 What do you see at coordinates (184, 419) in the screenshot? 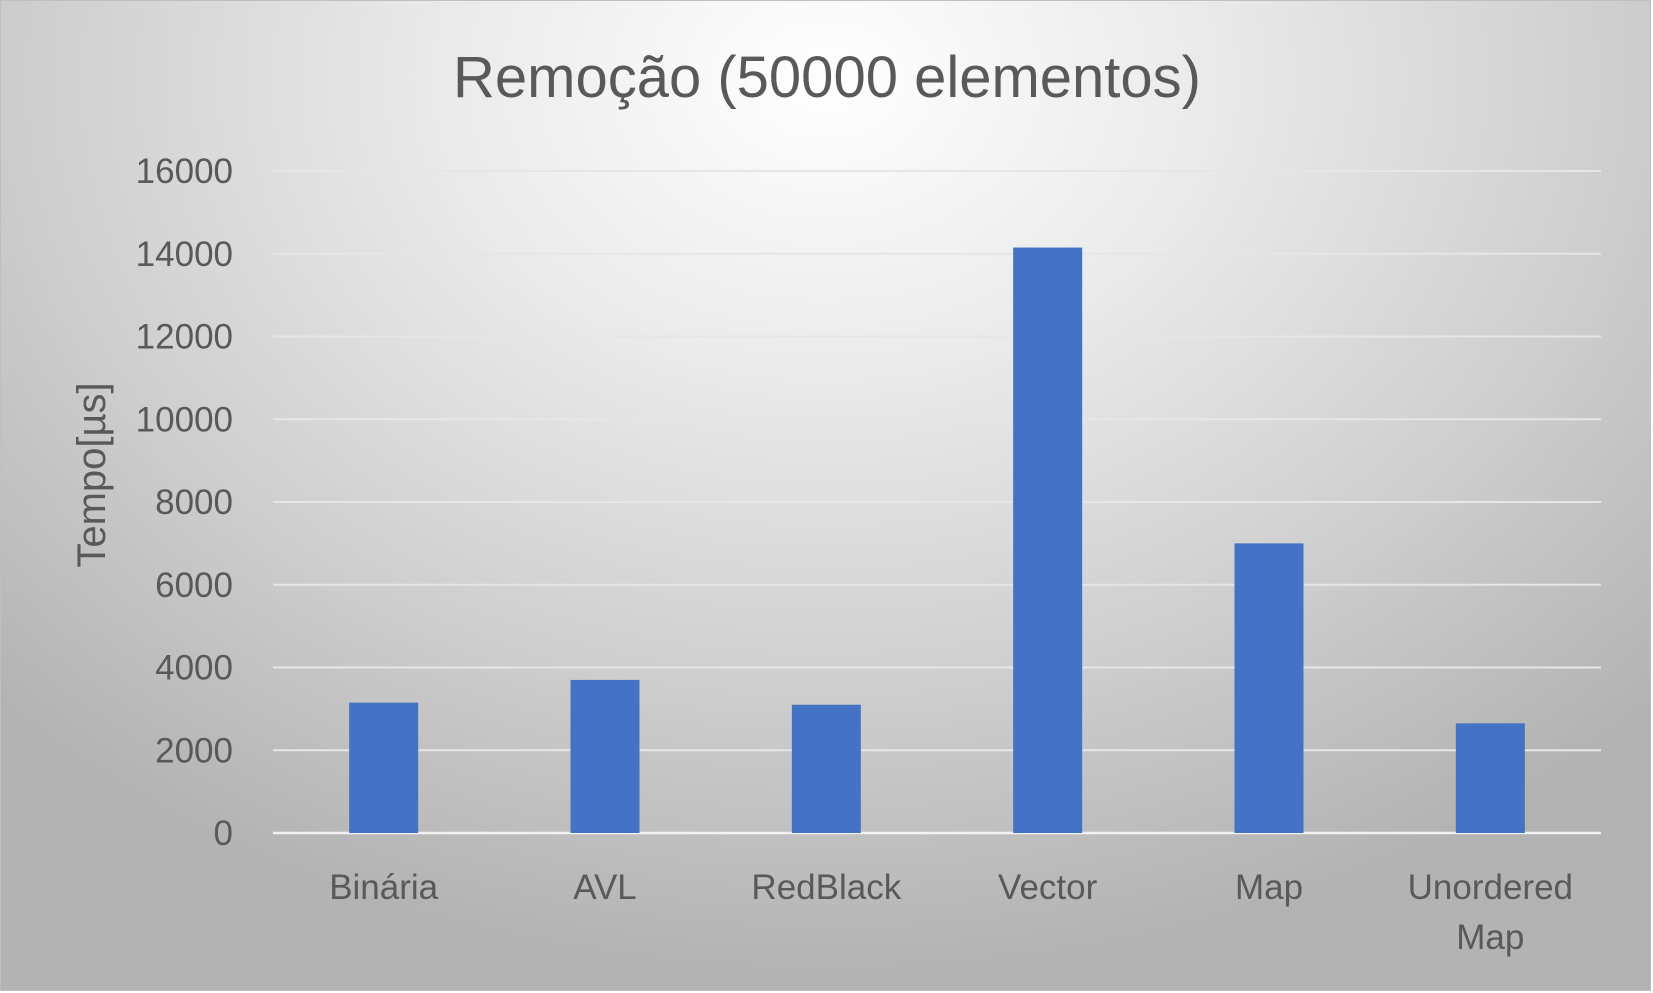
I see `y-tick-label: 10000` at bounding box center [184, 419].